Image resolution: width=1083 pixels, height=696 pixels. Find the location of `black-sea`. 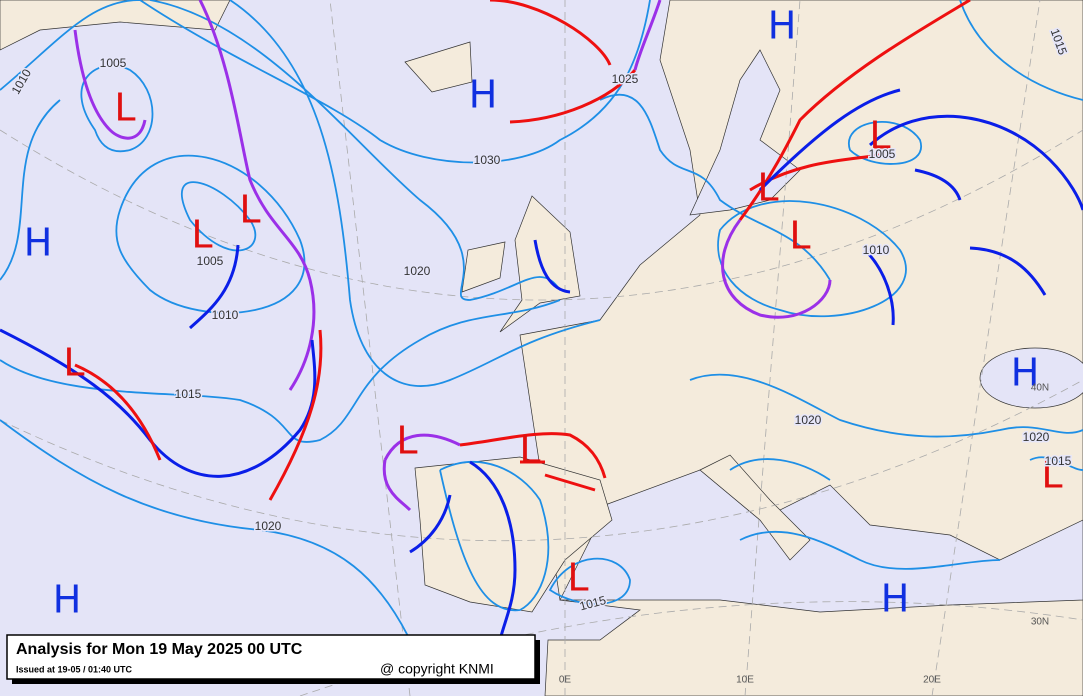

black-sea is located at coordinates (1031, 378).